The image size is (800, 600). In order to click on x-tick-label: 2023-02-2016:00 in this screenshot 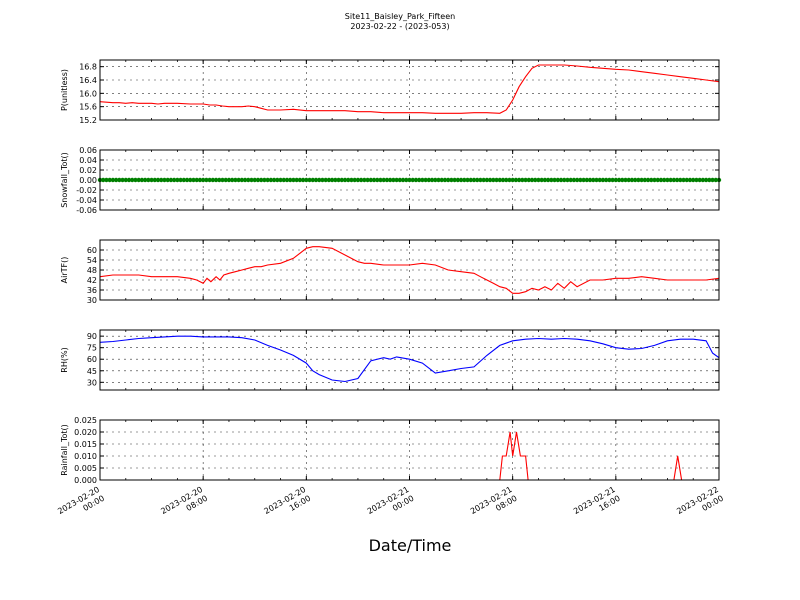, I will do `click(288, 505)`.